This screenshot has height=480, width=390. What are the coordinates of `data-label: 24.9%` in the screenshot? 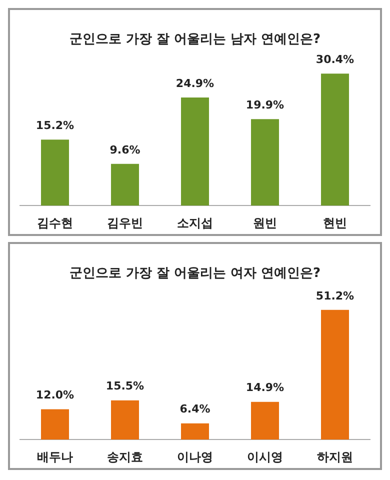 It's located at (195, 83).